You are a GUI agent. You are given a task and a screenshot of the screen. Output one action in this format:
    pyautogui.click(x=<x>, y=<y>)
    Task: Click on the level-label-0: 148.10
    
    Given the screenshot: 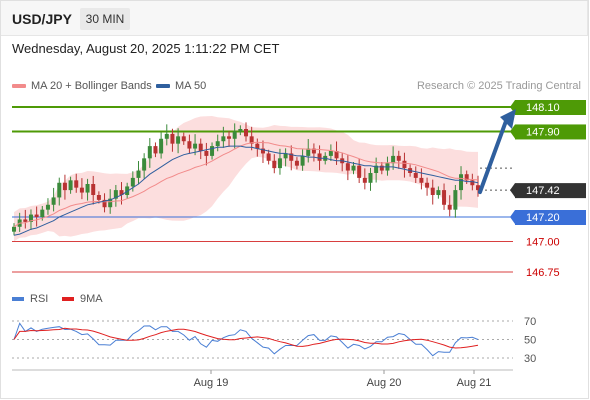 What is the action you would take?
    pyautogui.click(x=543, y=108)
    